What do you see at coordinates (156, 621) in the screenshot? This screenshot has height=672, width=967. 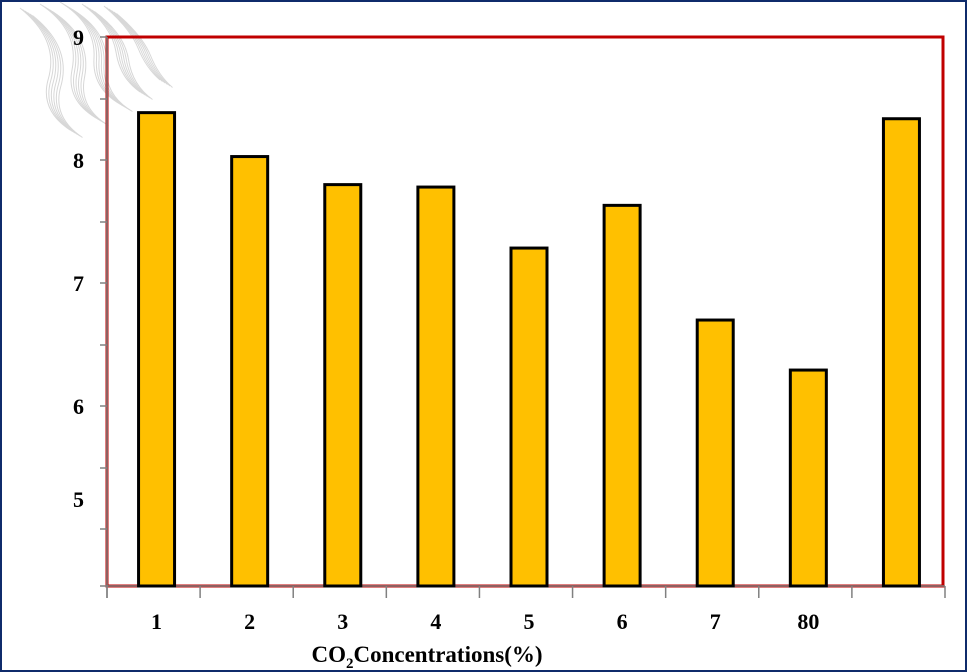 I see `x-tick-label: 1` at bounding box center [156, 621].